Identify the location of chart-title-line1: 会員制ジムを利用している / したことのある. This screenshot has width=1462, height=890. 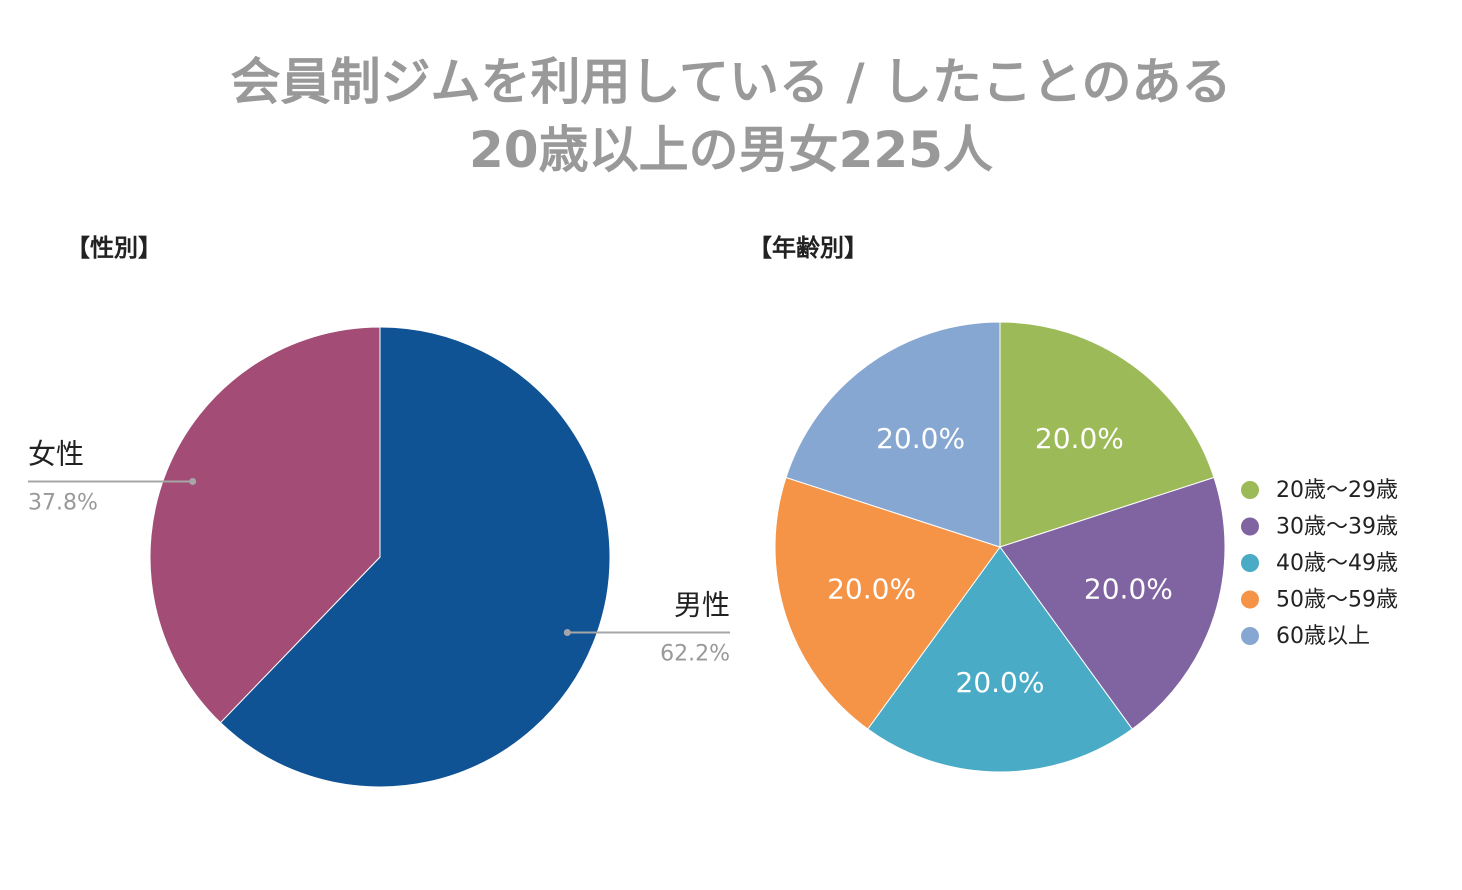
(731, 82).